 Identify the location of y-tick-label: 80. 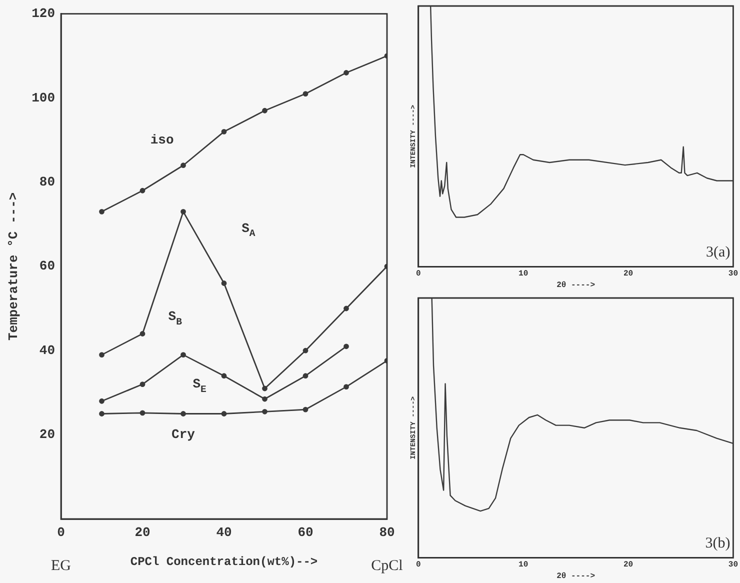
(47, 182).